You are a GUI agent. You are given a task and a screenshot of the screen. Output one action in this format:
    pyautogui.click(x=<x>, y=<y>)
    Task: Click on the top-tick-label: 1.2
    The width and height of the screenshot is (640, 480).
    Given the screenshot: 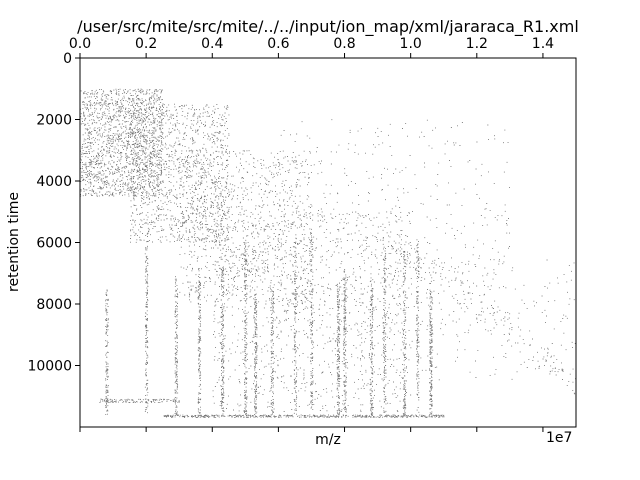 What is the action you would take?
    pyautogui.click(x=477, y=44)
    